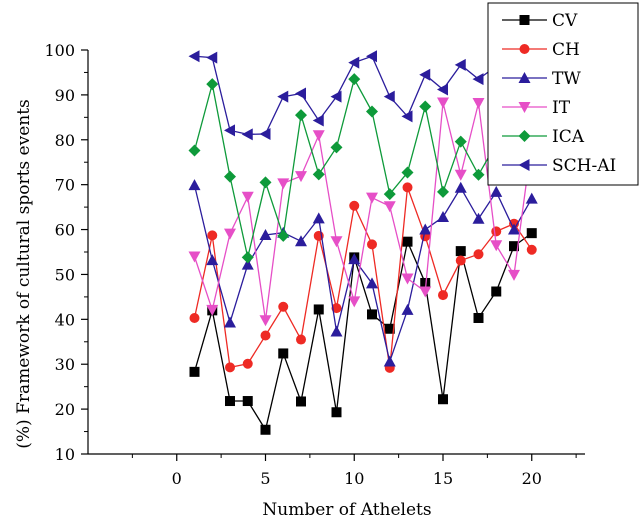 The image size is (639, 523). What do you see at coordinates (177, 478) in the screenshot?
I see `x-tick-label: 0` at bounding box center [177, 478].